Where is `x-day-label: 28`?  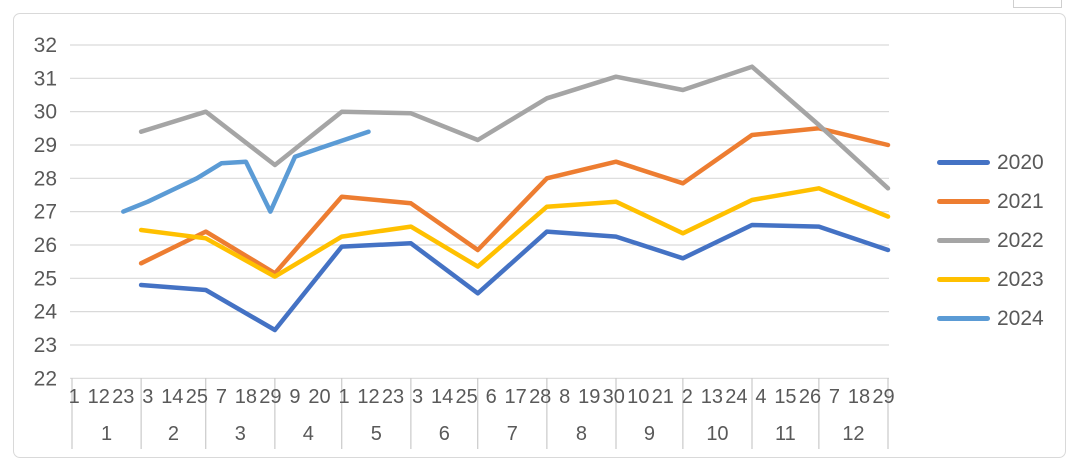
x-day-label: 28 is located at coordinates (540, 397).